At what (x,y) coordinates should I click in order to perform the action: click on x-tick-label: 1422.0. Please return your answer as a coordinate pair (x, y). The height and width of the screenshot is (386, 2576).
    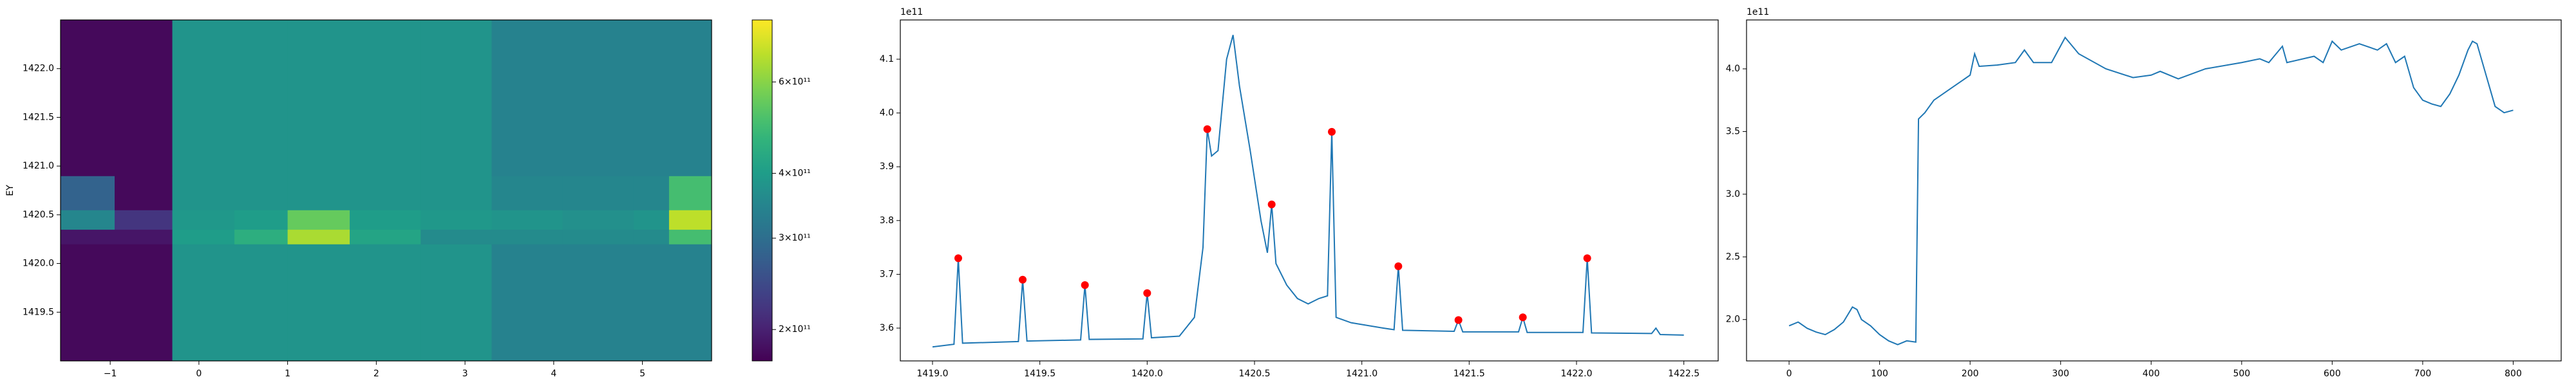
    Looking at the image, I should click on (1577, 374).